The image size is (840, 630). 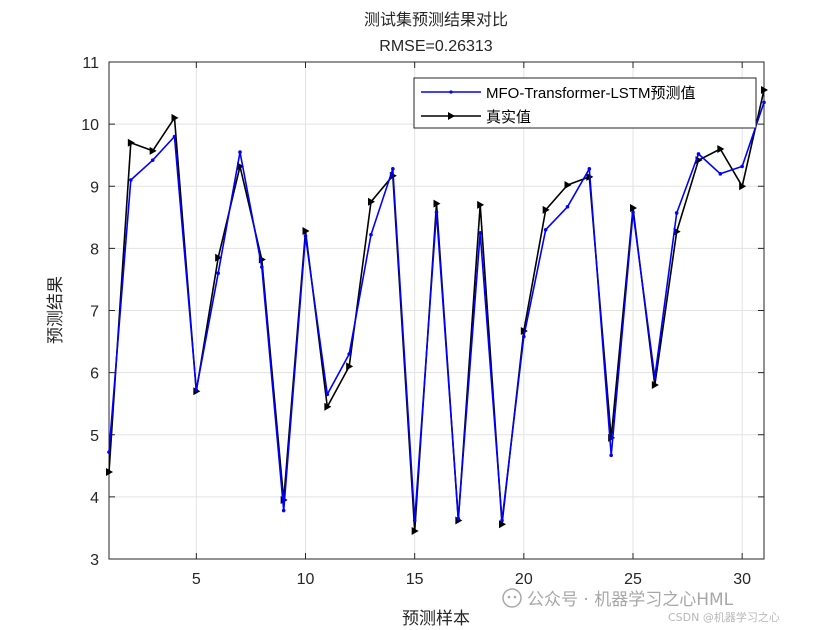 What do you see at coordinates (633, 579) in the screenshot?
I see `x-tick-label: 25` at bounding box center [633, 579].